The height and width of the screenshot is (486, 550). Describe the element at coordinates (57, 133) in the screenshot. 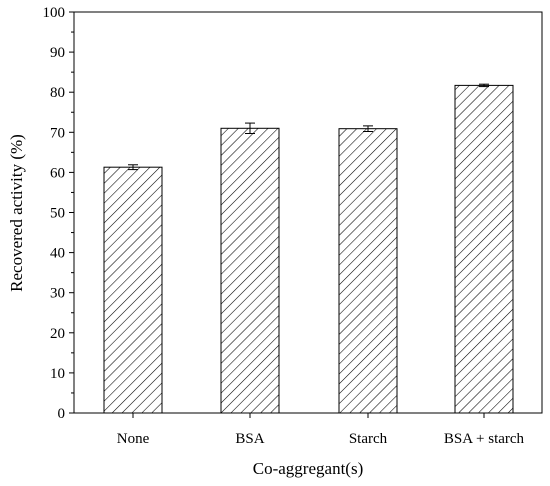

I see `y-tick-label: 70` at that location.